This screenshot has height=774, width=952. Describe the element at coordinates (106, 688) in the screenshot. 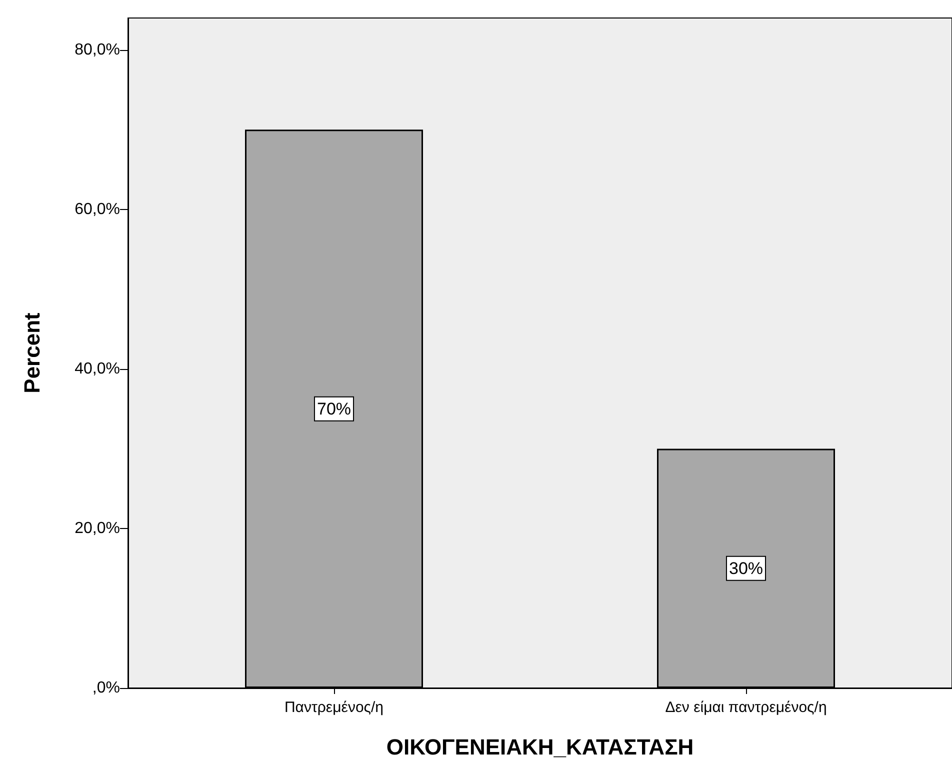

I see `y-tick-label: ,0%` at that location.